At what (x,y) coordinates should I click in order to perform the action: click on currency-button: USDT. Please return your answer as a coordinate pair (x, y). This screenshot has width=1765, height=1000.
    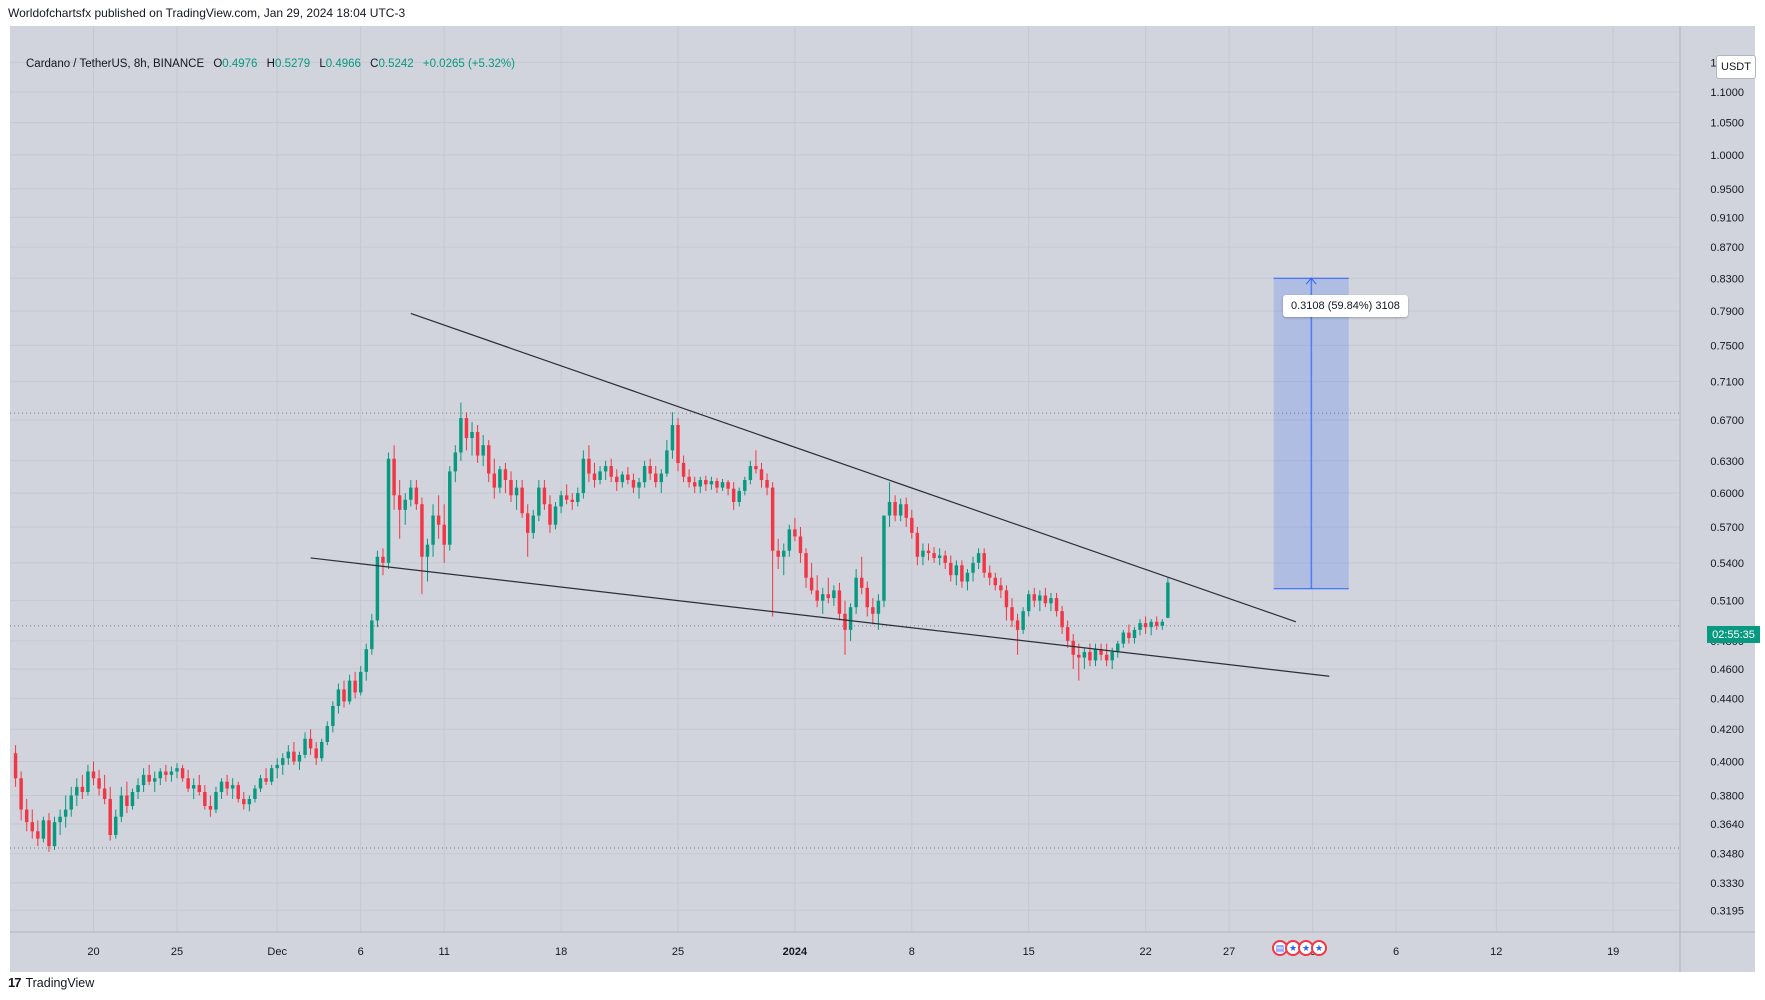
    Looking at the image, I should click on (1736, 67).